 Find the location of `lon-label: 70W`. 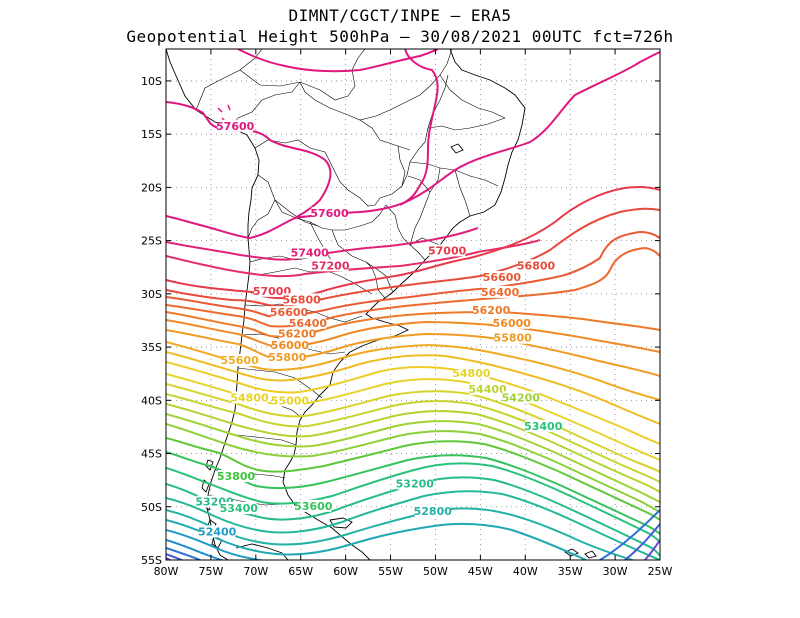

lon-label: 70W is located at coordinates (255, 571).